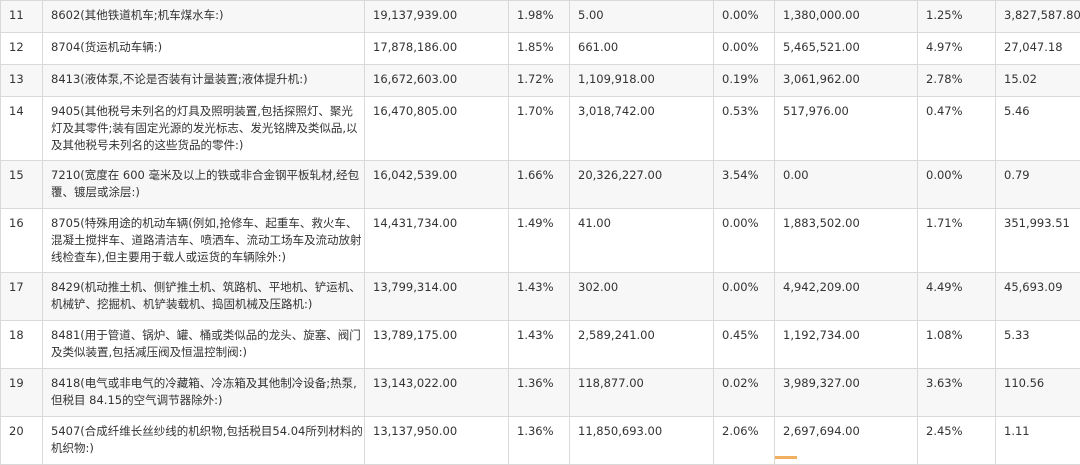  What do you see at coordinates (744, 345) in the screenshot?
I see `percent-2: 0.45%` at bounding box center [744, 345].